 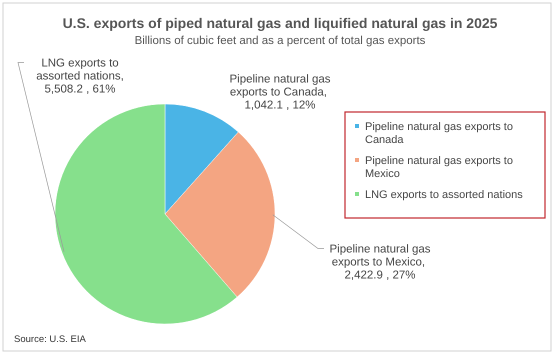 What do you see at coordinates (280, 106) in the screenshot?
I see `text: 1,042.1 , 12%` at bounding box center [280, 106].